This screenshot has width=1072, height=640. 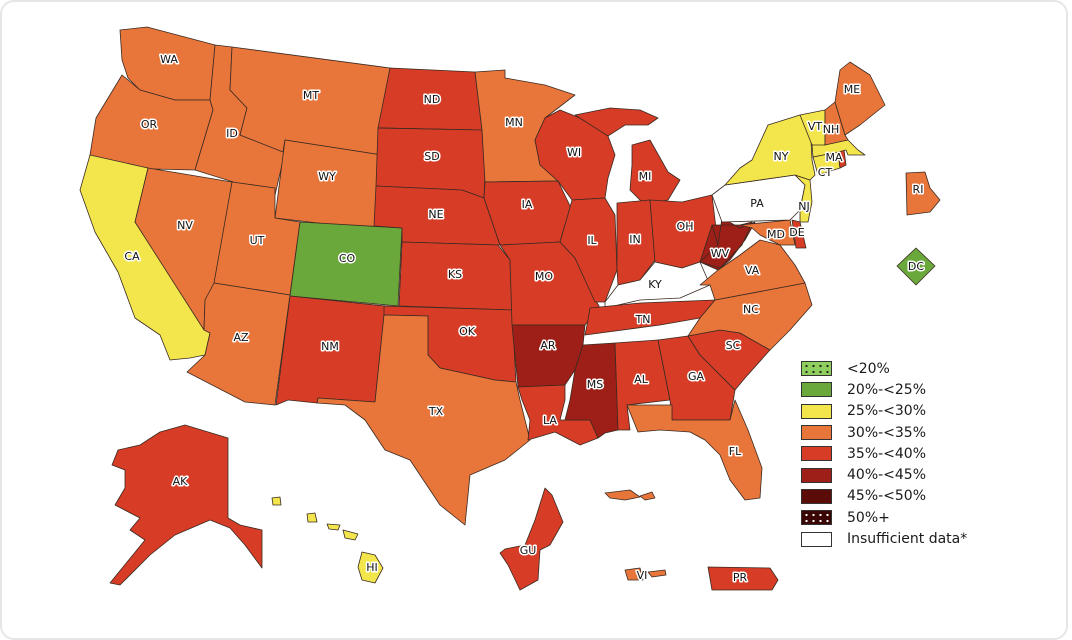 I want to click on state-NY, so click(x=770, y=150).